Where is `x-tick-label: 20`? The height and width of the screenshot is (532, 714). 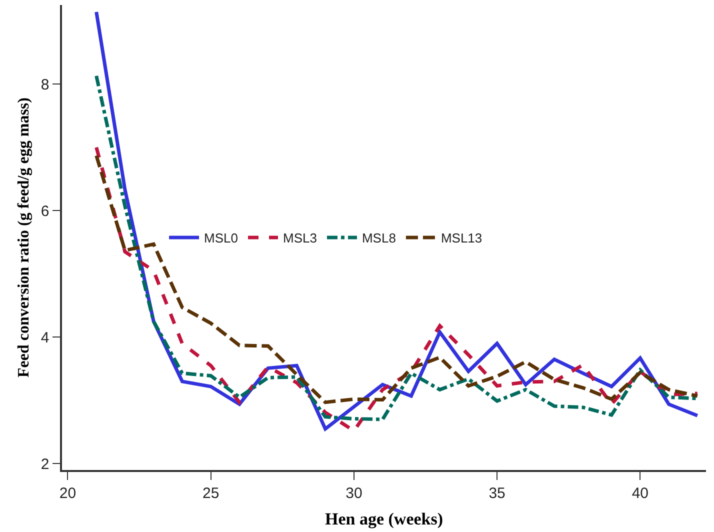
x-tick-label: 20 is located at coordinates (67, 493).